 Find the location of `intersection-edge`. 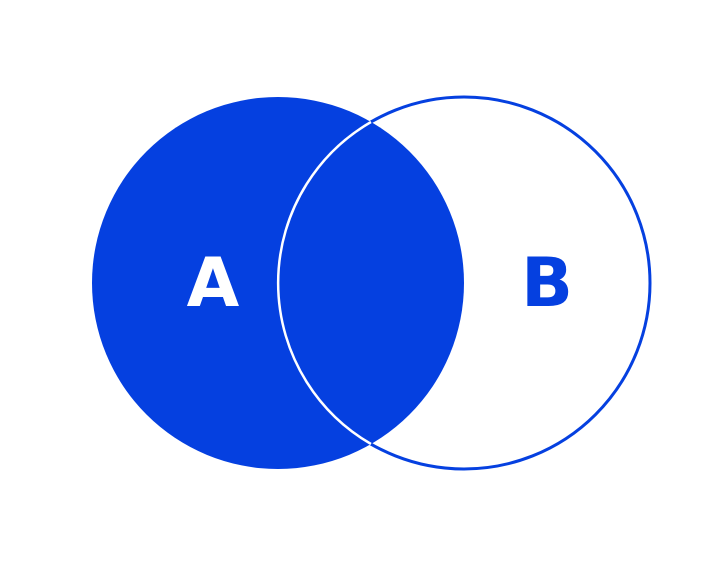

intersection-edge is located at coordinates (324, 283).